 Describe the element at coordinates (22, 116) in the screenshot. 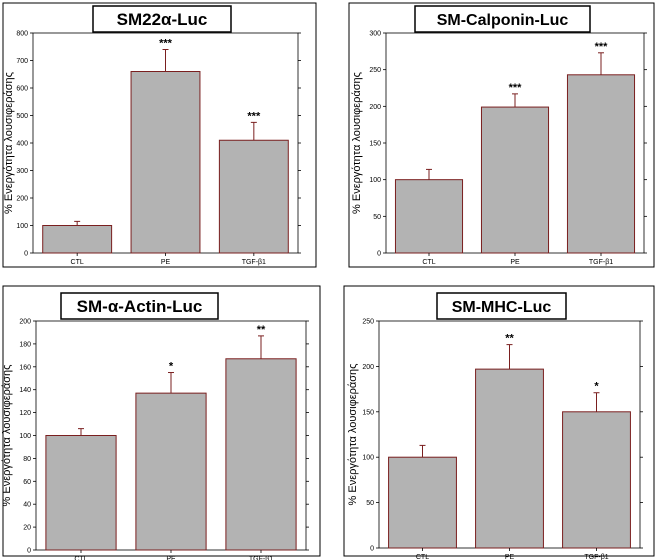

I see `y-tick-label: 500` at that location.